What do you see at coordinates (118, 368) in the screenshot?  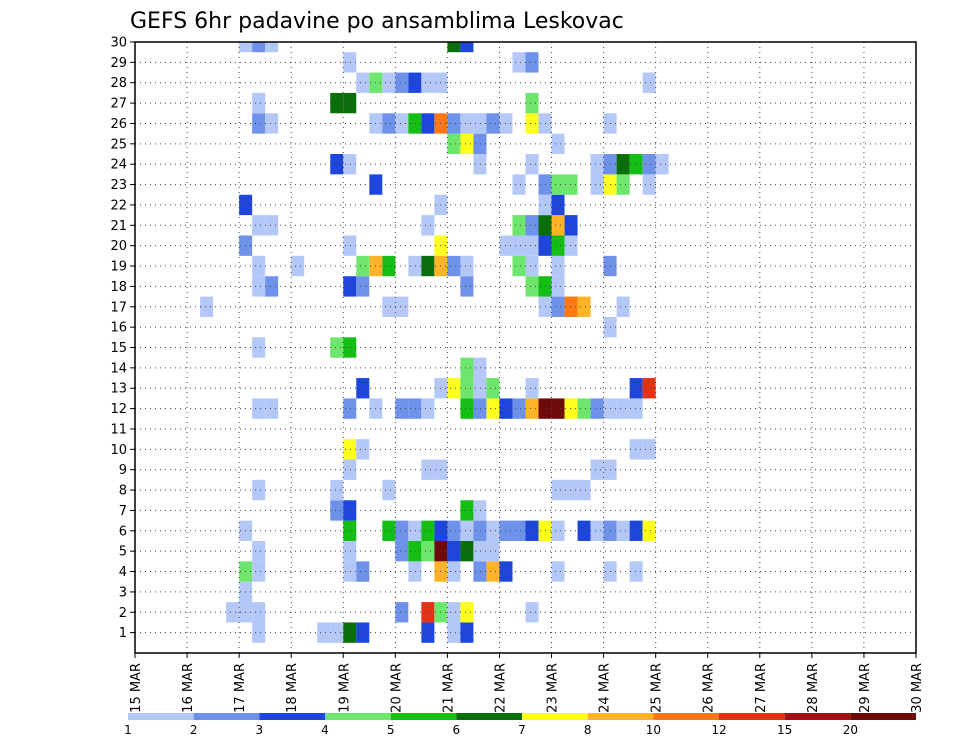 I see `y-tick-label: 14` at bounding box center [118, 368].